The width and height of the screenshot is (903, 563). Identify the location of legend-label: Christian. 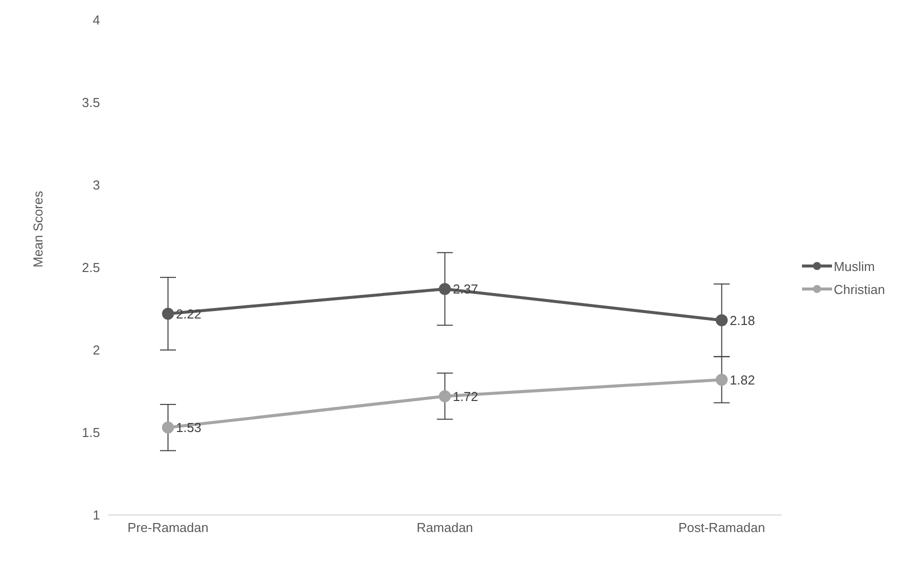
(859, 289).